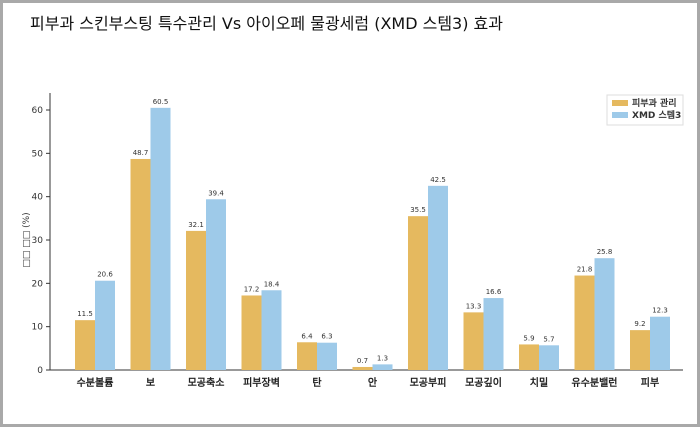 The width and height of the screenshot is (700, 427). Describe the element at coordinates (141, 153) in the screenshot. I see `data-label: 48.7` at that location.